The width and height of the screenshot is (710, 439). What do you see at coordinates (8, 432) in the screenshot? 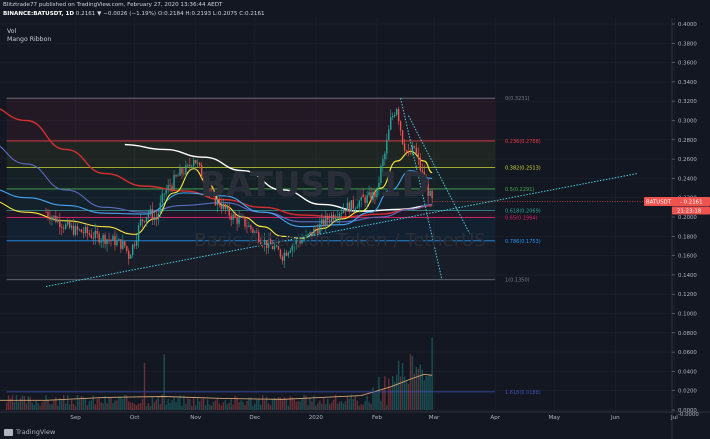
I see `tradingview-icon` at bounding box center [8, 432].